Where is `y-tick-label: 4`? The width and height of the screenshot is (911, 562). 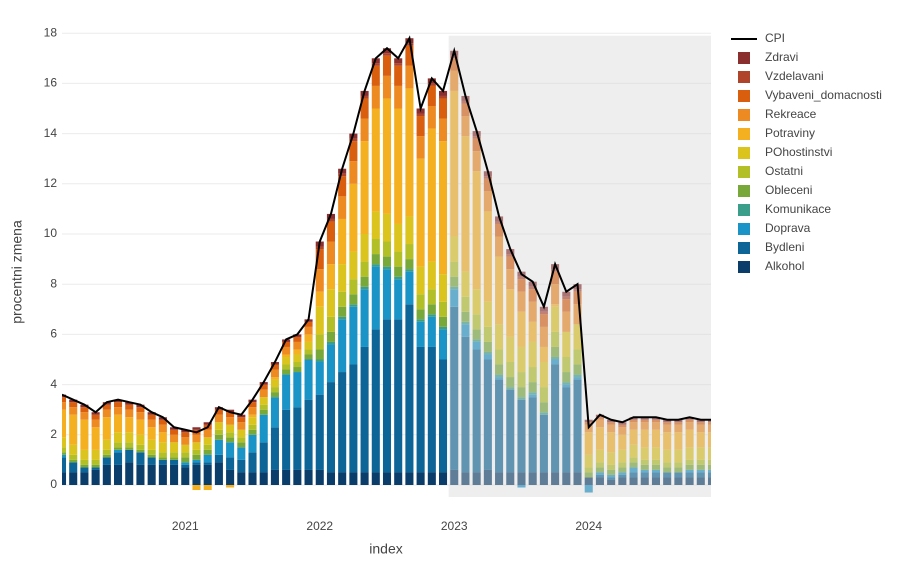 y-tick-label: 4 is located at coordinates (53, 384).